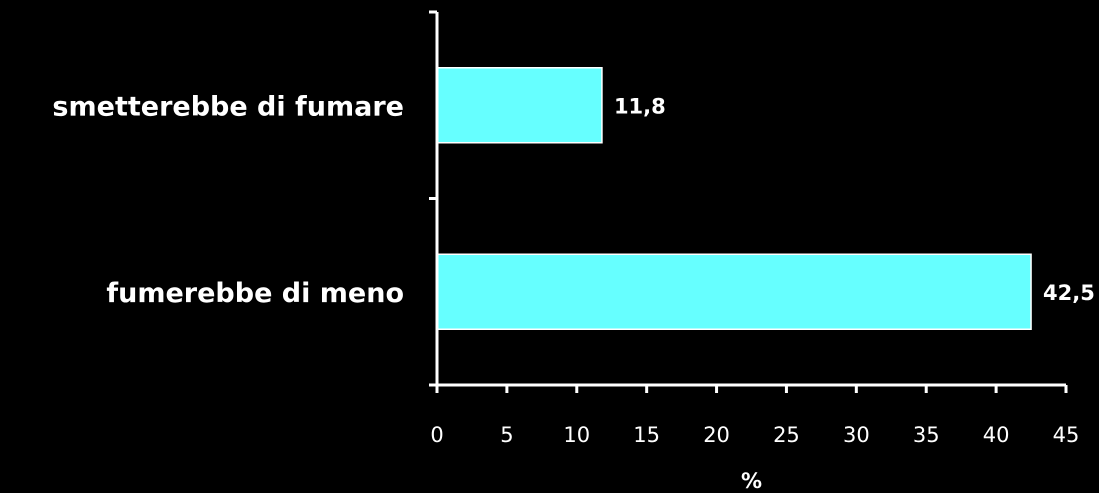 The height and width of the screenshot is (493, 1099). What do you see at coordinates (1069, 293) in the screenshot?
I see `data-label-1: 42,5` at bounding box center [1069, 293].